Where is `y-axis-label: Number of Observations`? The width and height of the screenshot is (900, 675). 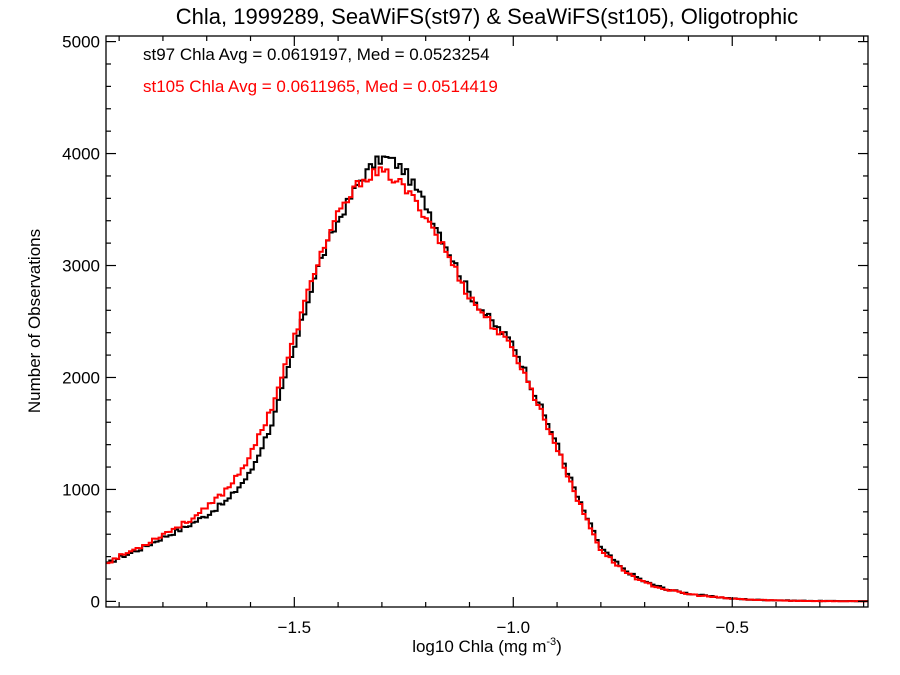
y-axis-label: Number of Observations is located at coordinates (34, 321).